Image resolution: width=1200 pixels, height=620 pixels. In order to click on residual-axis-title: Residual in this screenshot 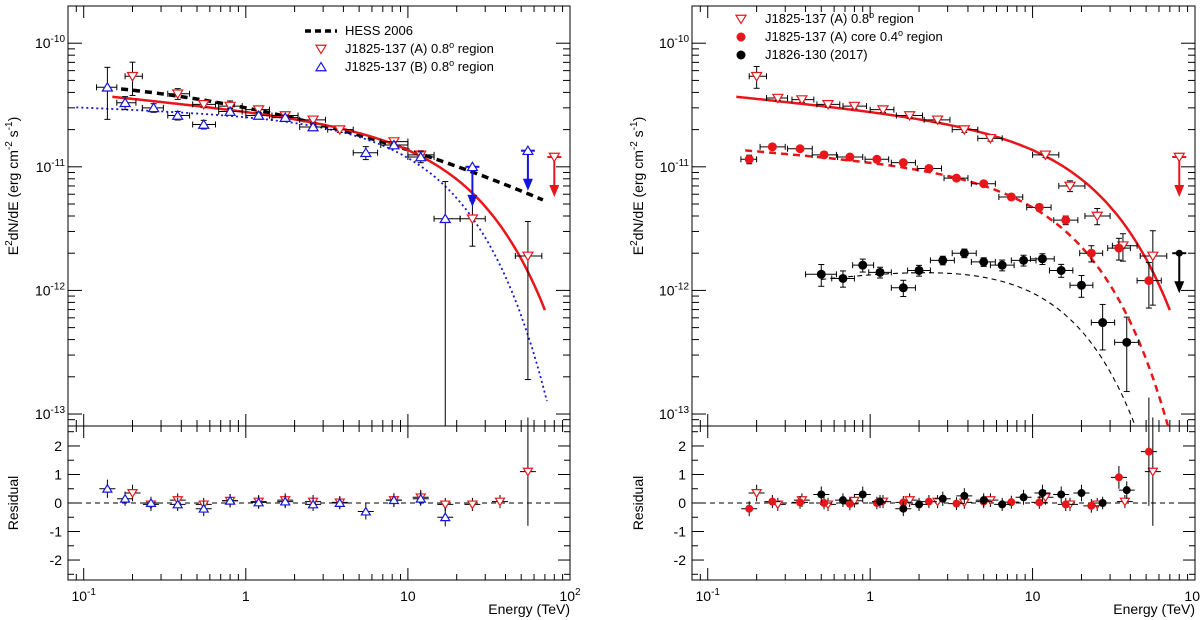, I will do `click(13, 503)`.